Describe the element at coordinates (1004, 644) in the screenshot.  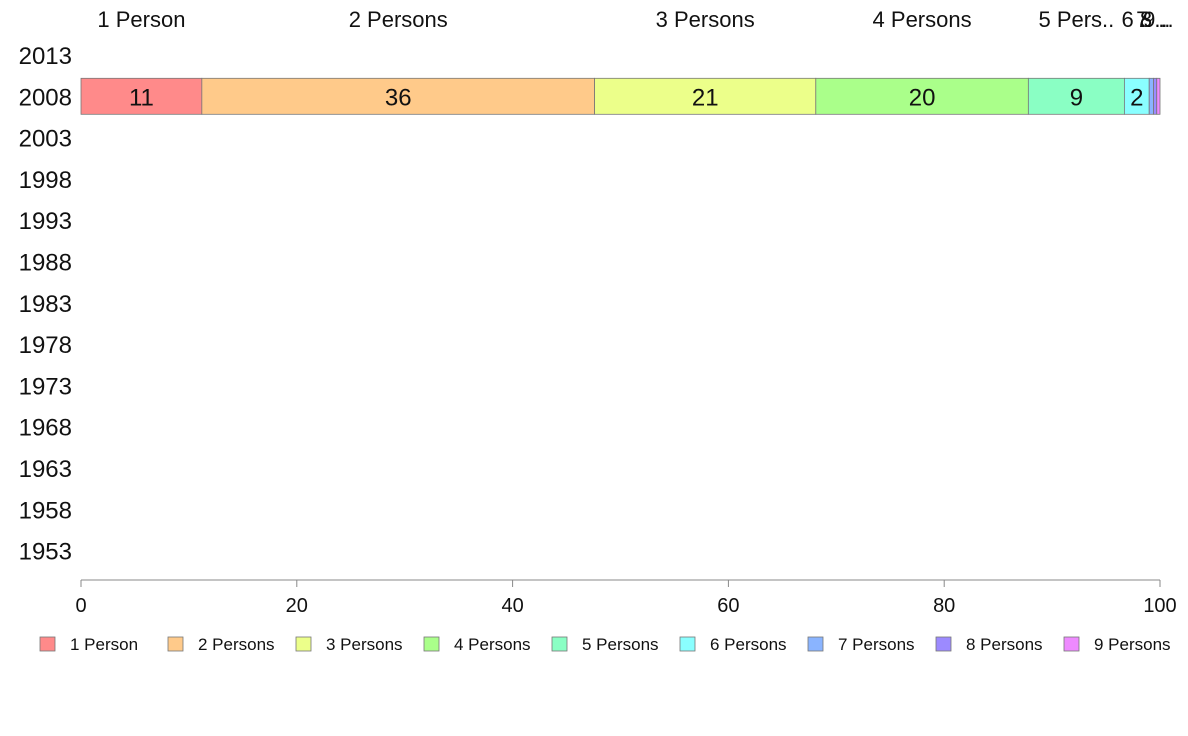
I see `legend-label: 8 Persons` at that location.